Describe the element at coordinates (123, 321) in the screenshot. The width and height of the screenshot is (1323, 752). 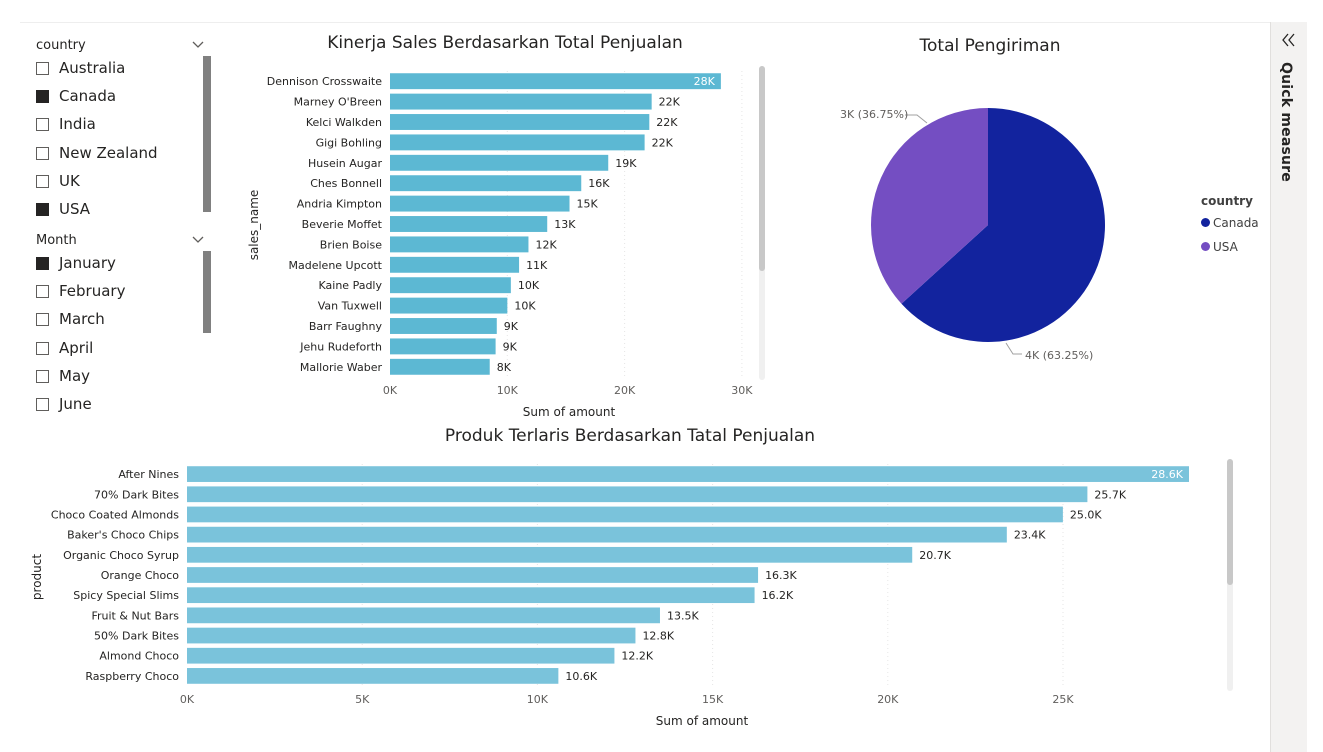
I see `month-slicer-item: March` at that location.